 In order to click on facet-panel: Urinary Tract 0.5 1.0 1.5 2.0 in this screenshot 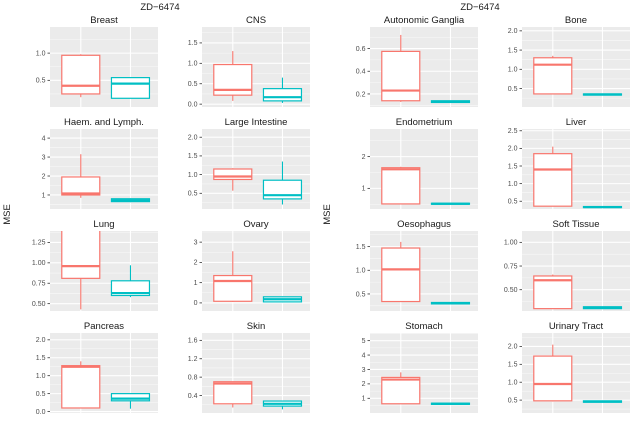, I will do `click(569, 367)`.